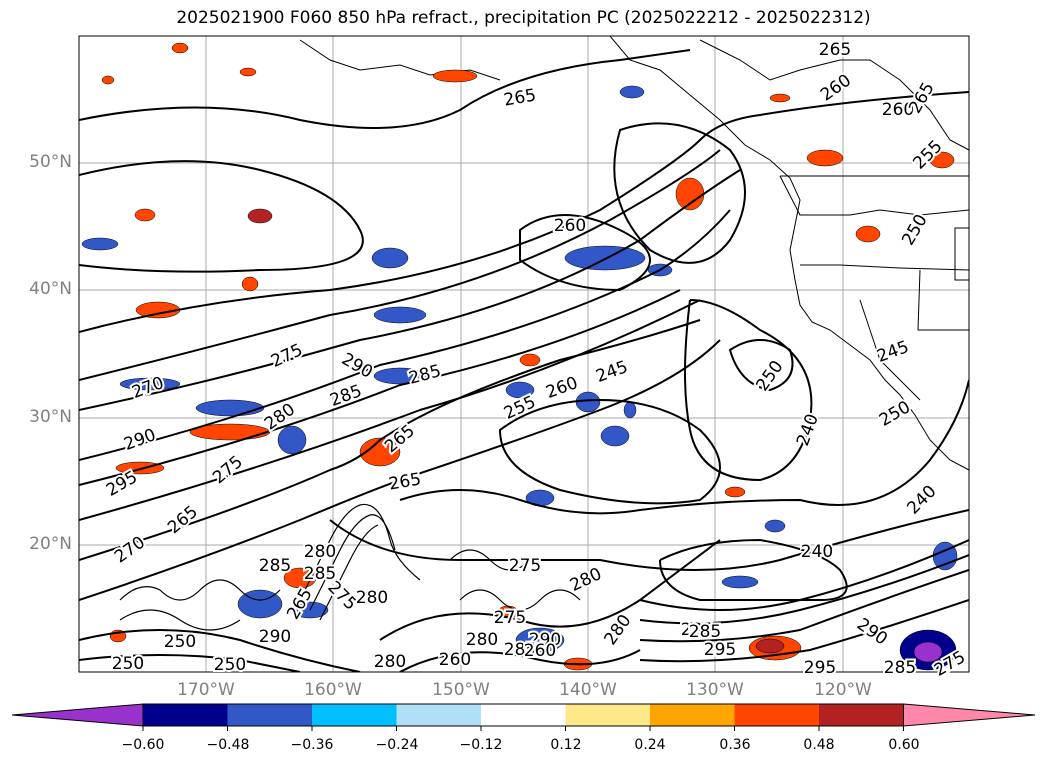 The image size is (1047, 765). I want to click on lon-label-130w: 130°W, so click(715, 690).